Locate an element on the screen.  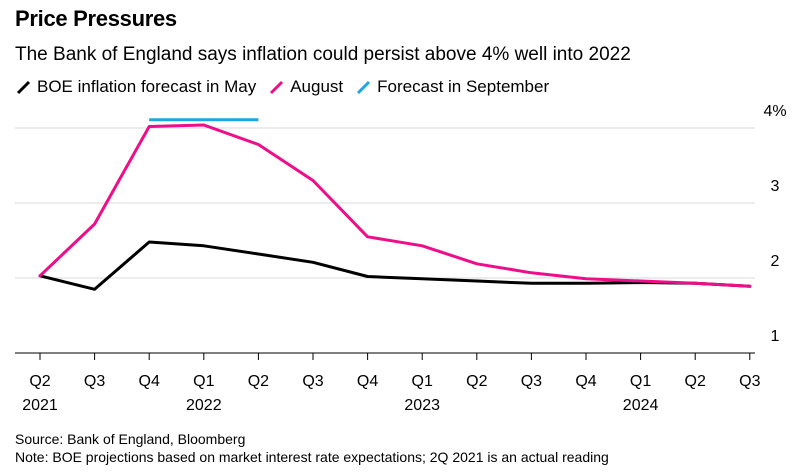
x-tick-label-6: Q4 is located at coordinates (367, 381).